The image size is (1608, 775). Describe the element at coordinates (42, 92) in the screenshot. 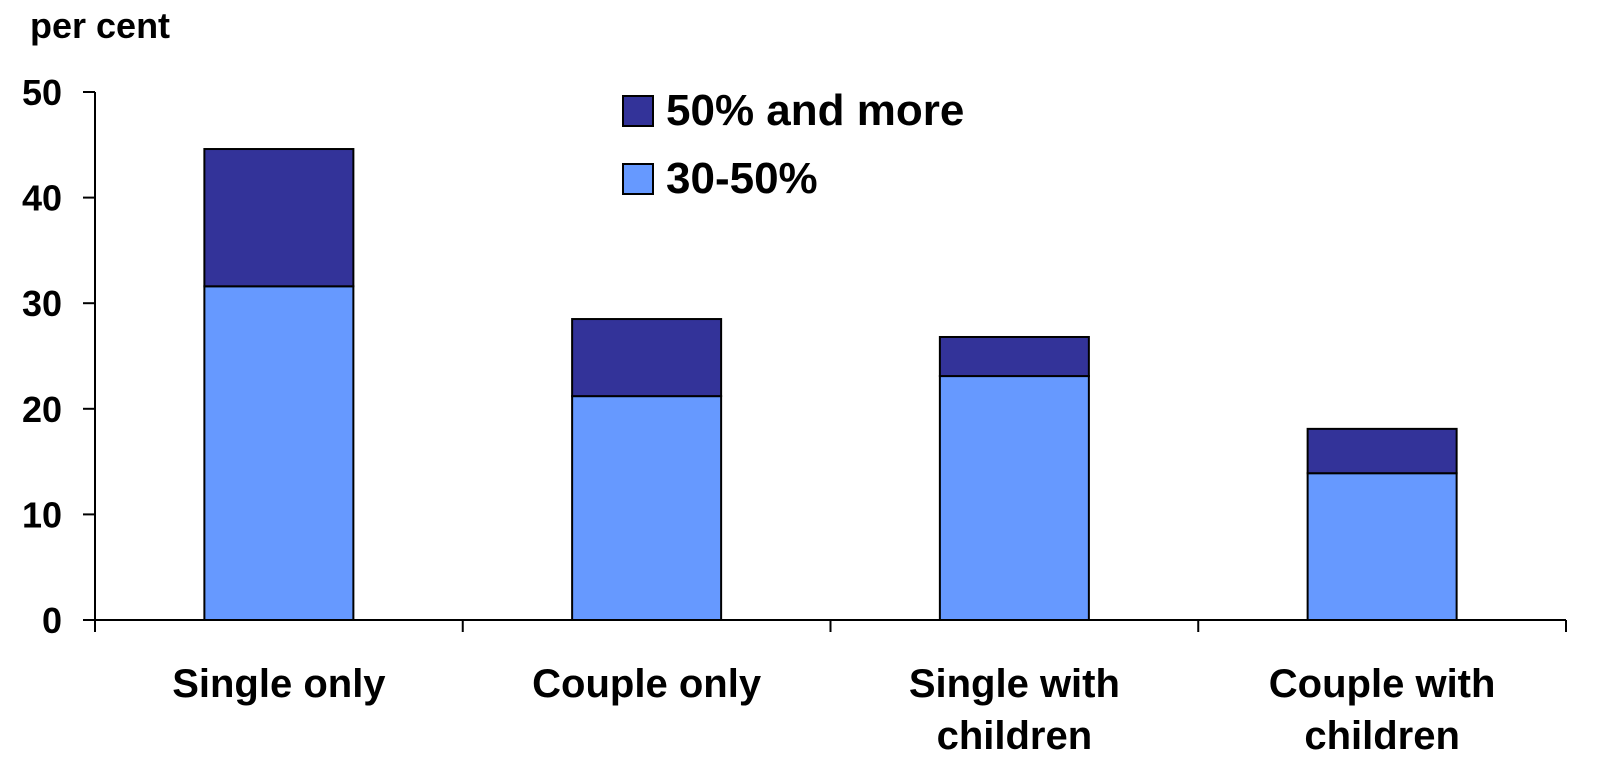

I see `y-tick-label: 50` at that location.